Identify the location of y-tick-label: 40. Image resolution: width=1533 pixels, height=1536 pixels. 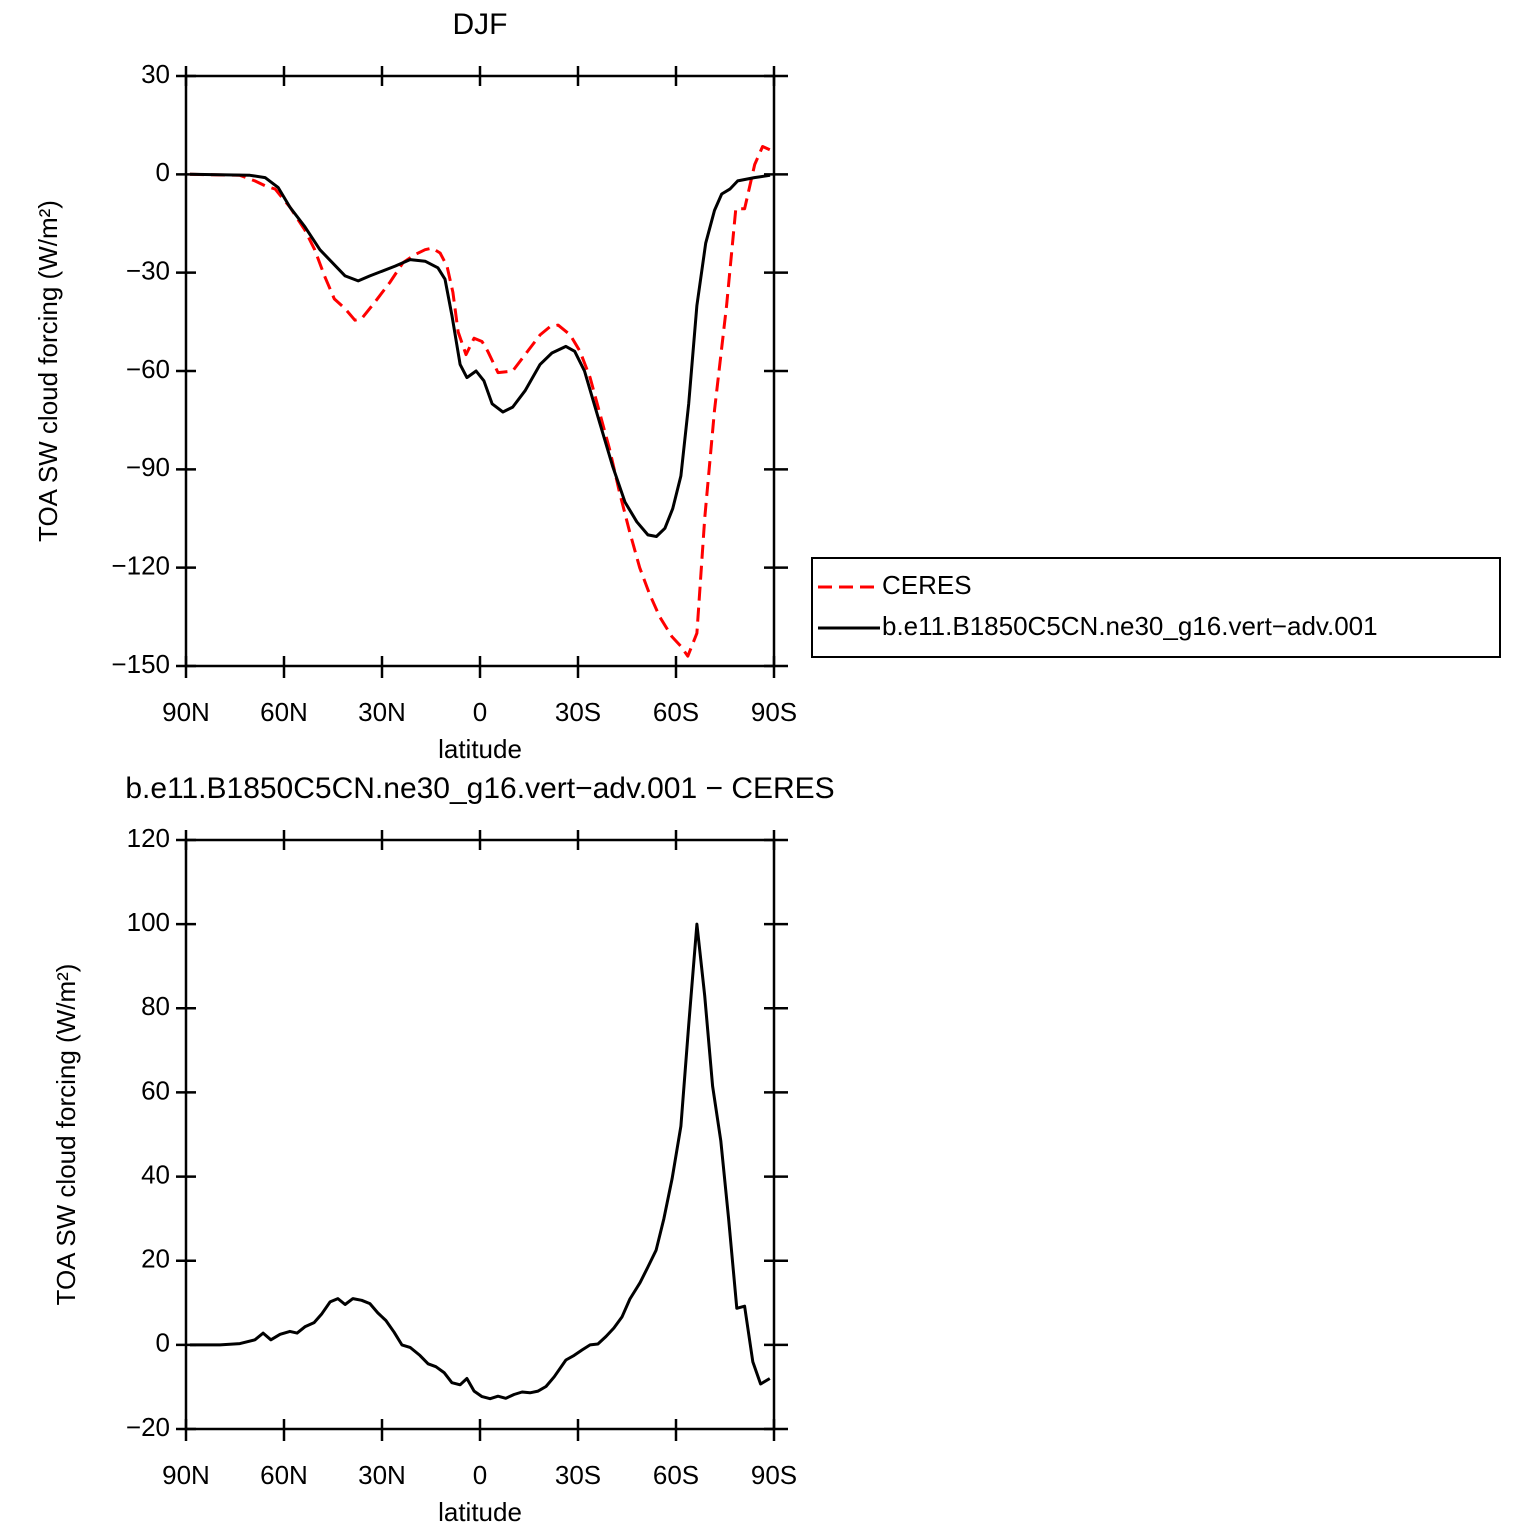
(155, 1174).